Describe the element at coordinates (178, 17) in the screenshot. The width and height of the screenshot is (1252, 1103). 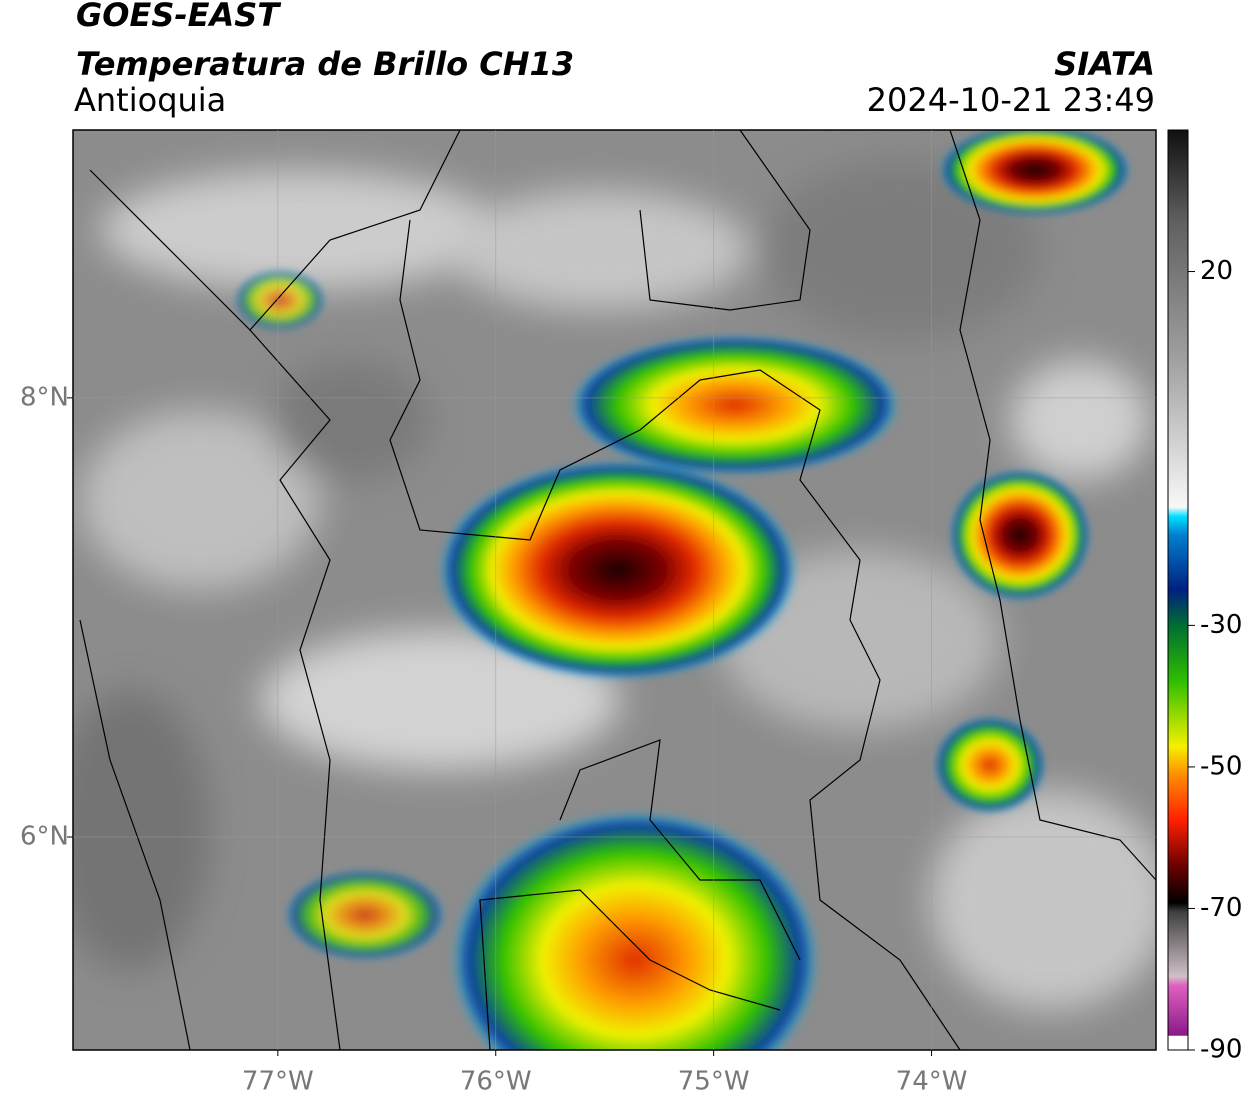
I see `title: GOES-EAST` at that location.